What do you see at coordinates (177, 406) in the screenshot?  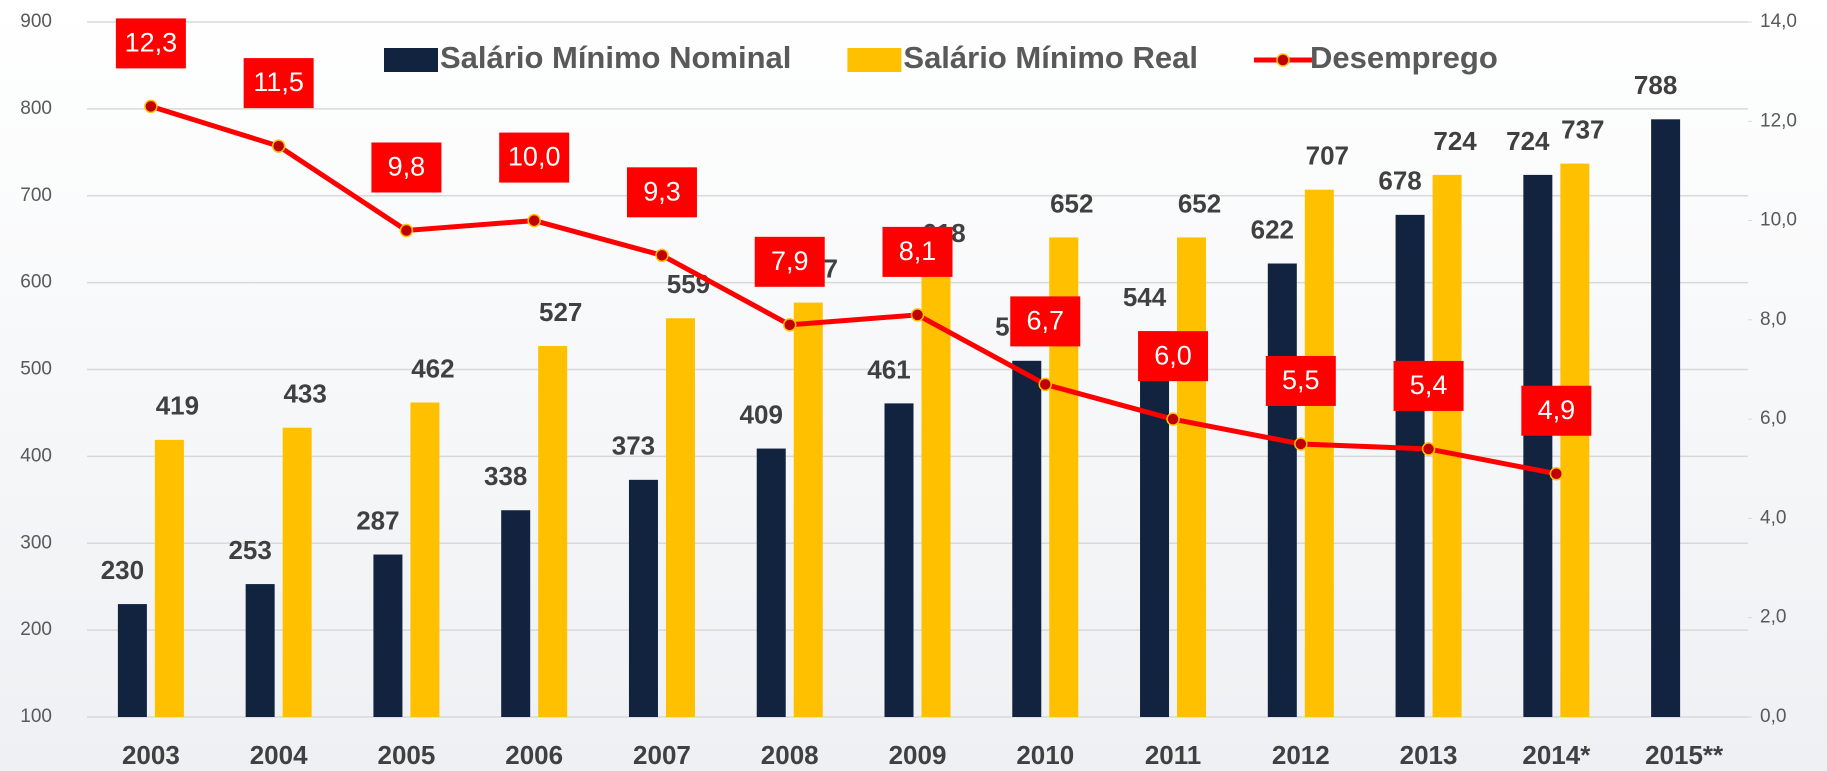 I see `data-label: 419` at bounding box center [177, 406].